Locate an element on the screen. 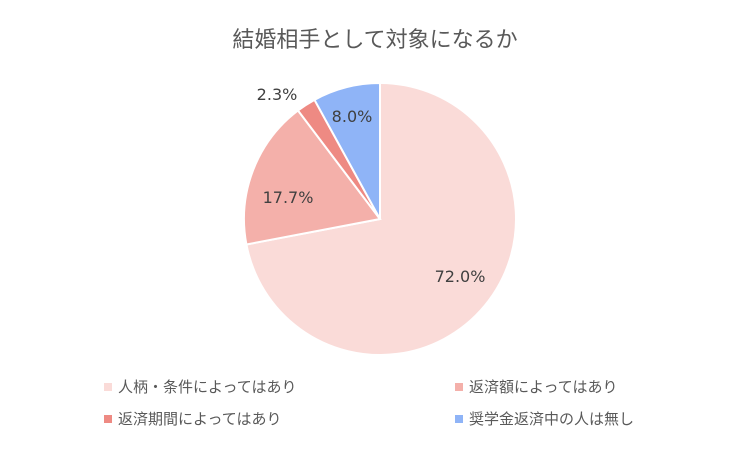  legend-swatch-no is located at coordinates (459, 418).